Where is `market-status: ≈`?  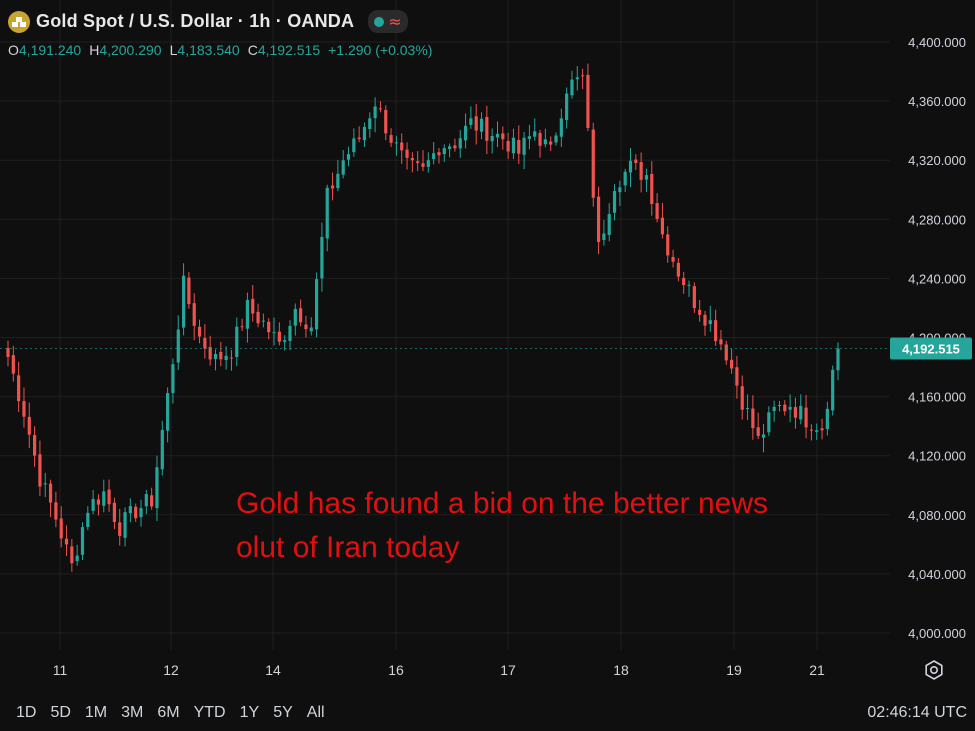
market-status: ≈ is located at coordinates (388, 21).